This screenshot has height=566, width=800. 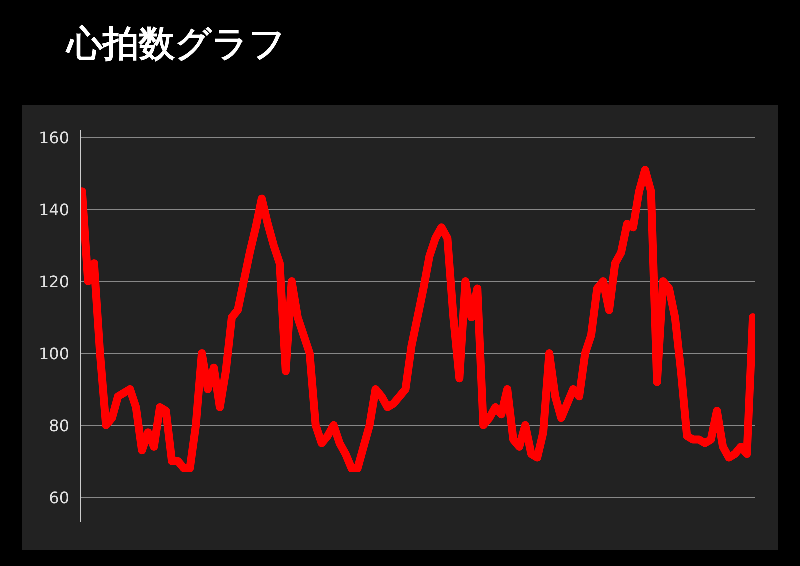 What do you see at coordinates (59, 498) in the screenshot?
I see `y-tick-label: 60` at bounding box center [59, 498].